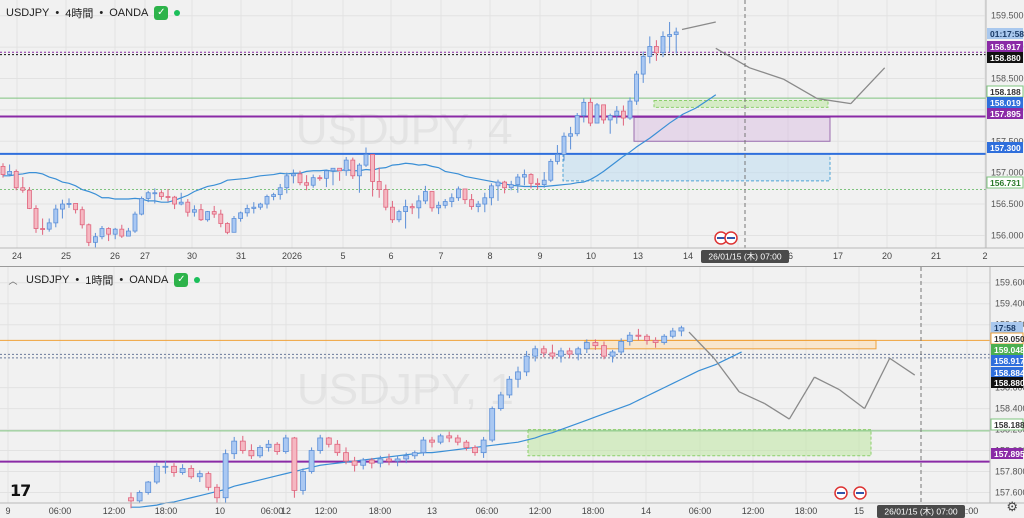 Image resolution: width=1024 pixels, height=518 pixels. Describe the element at coordinates (753, 511) in the screenshot. I see `x-tick-label: 12:00` at that location.